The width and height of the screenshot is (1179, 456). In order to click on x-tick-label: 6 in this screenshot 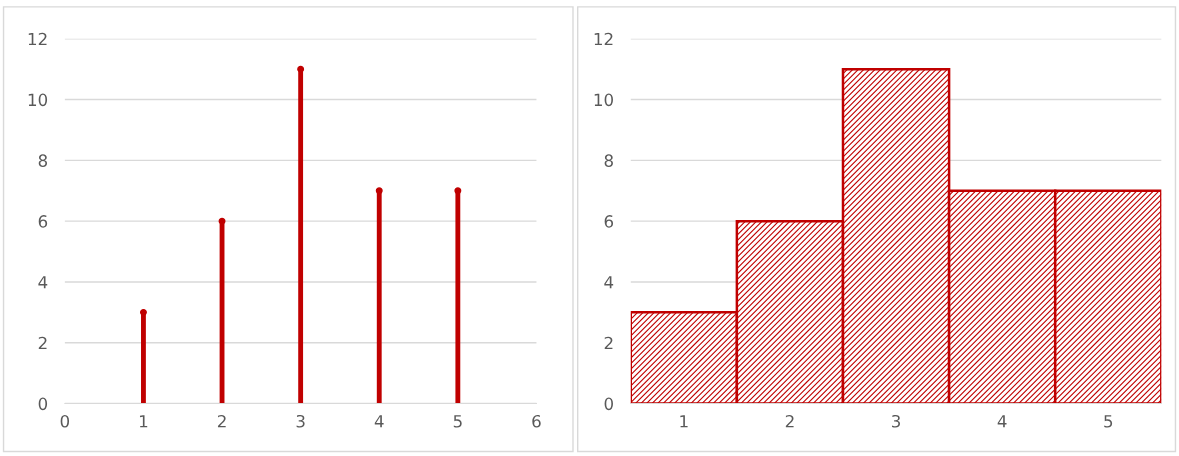, I will do `click(536, 421)`.